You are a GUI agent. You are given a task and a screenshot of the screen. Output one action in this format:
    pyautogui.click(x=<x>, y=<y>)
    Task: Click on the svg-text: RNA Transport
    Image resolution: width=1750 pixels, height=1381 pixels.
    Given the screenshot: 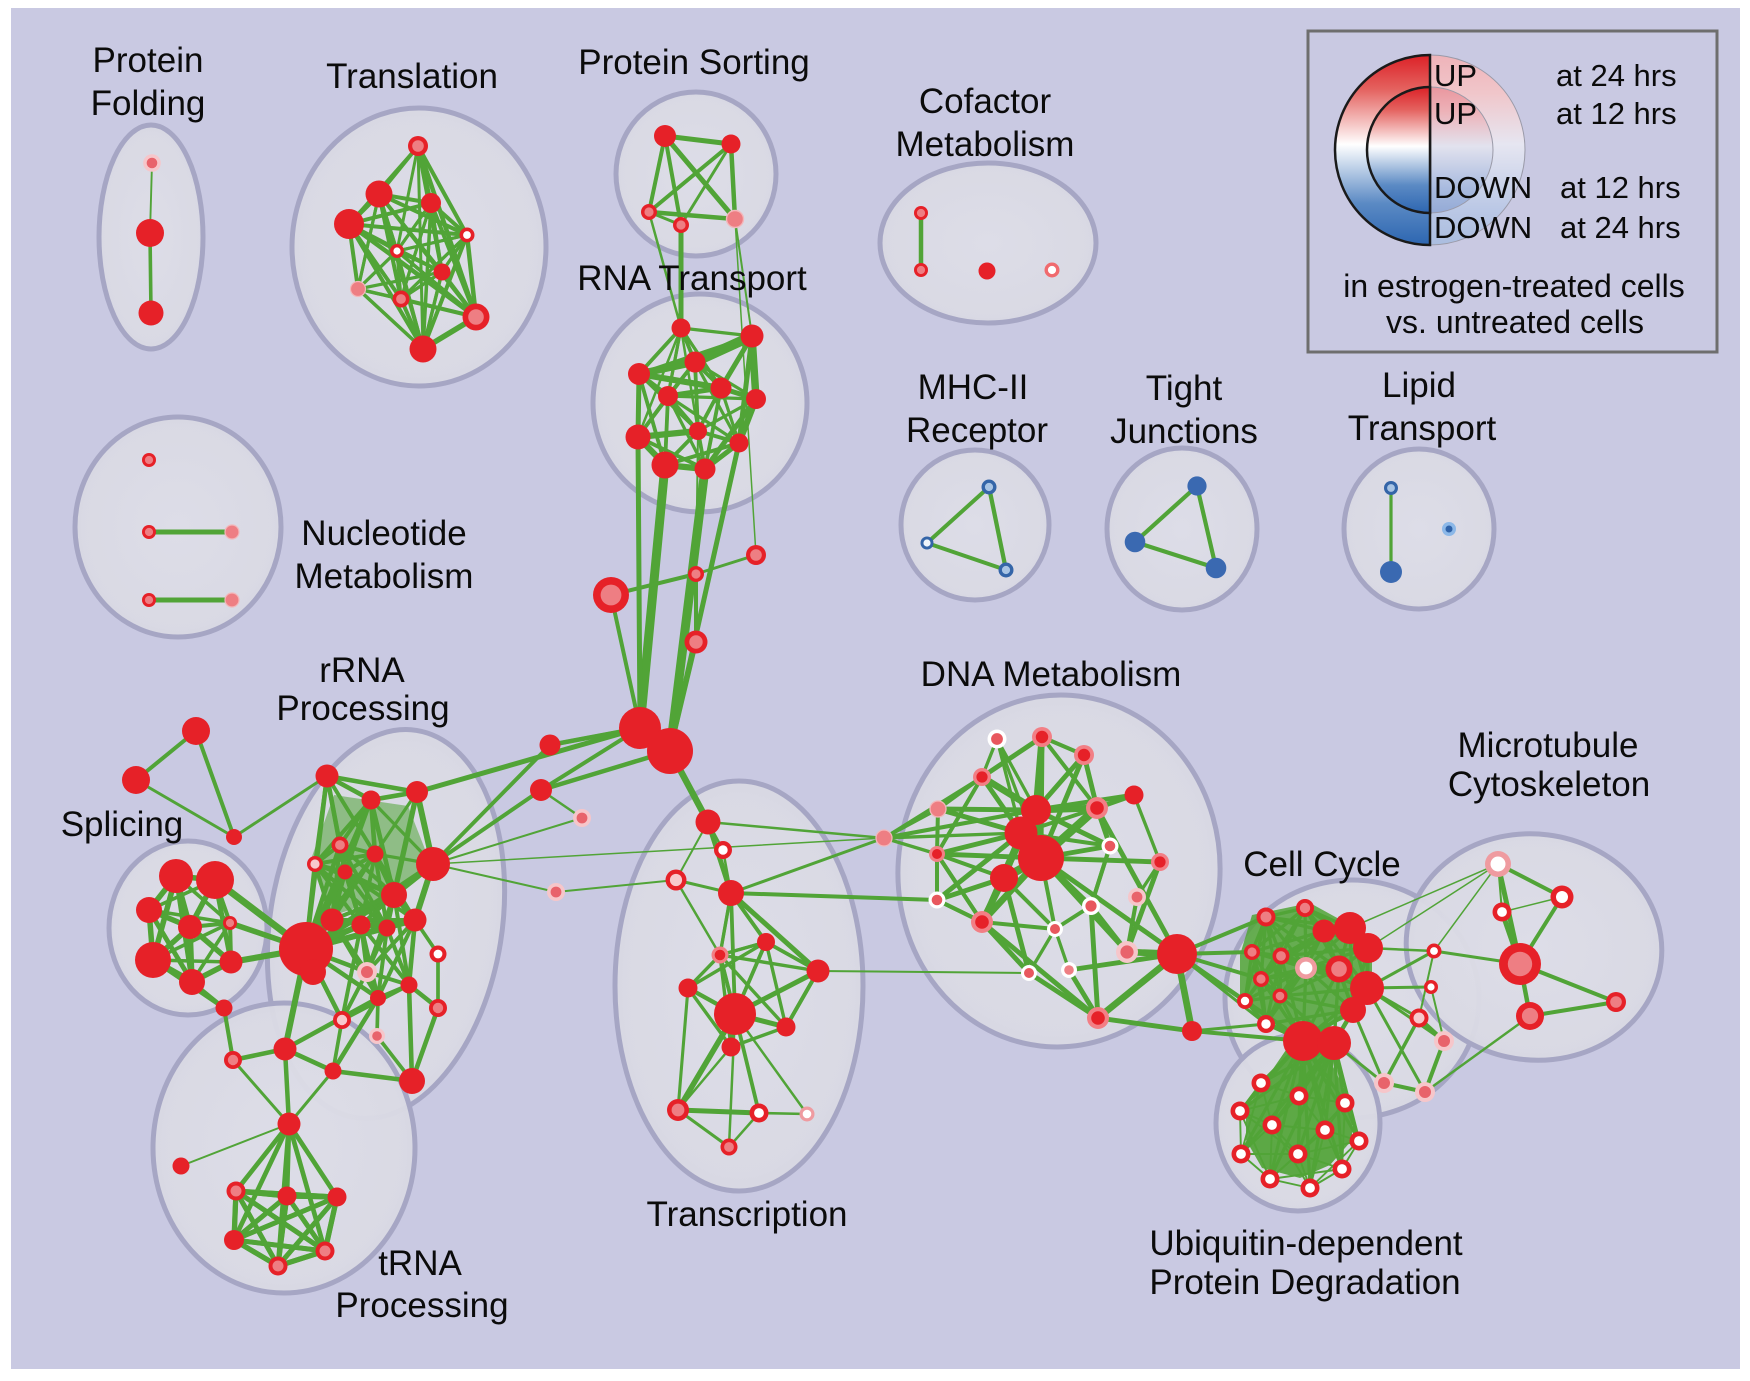 What is the action you would take?
    pyautogui.click(x=692, y=278)
    